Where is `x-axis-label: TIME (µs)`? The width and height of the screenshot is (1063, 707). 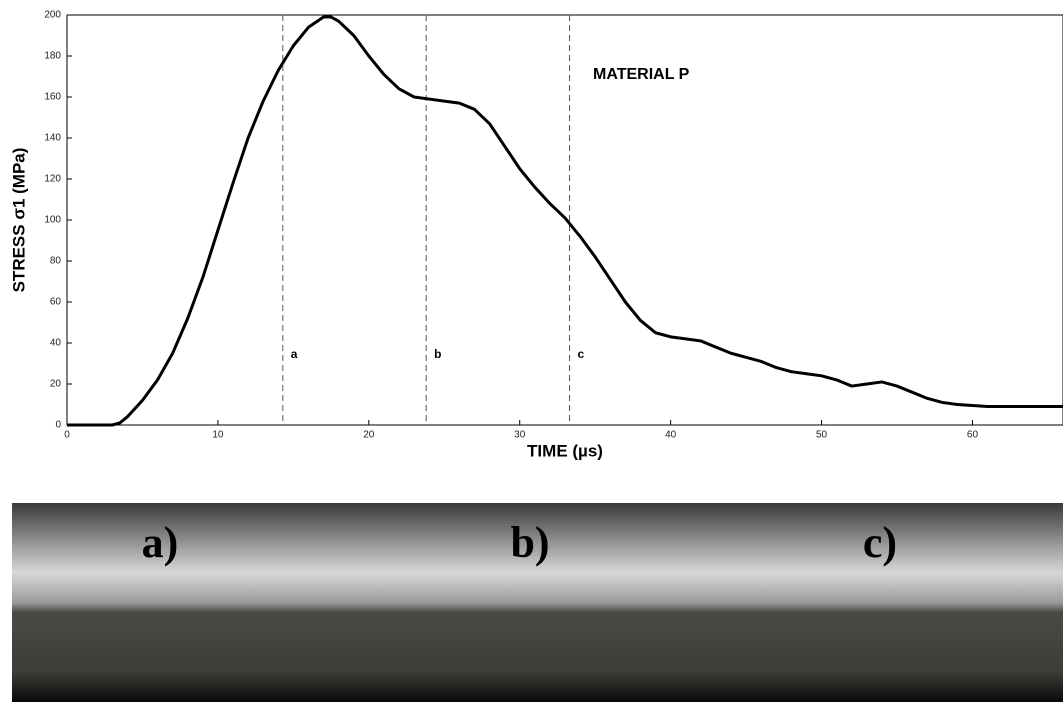 x-axis-label: TIME (µs) is located at coordinates (565, 450).